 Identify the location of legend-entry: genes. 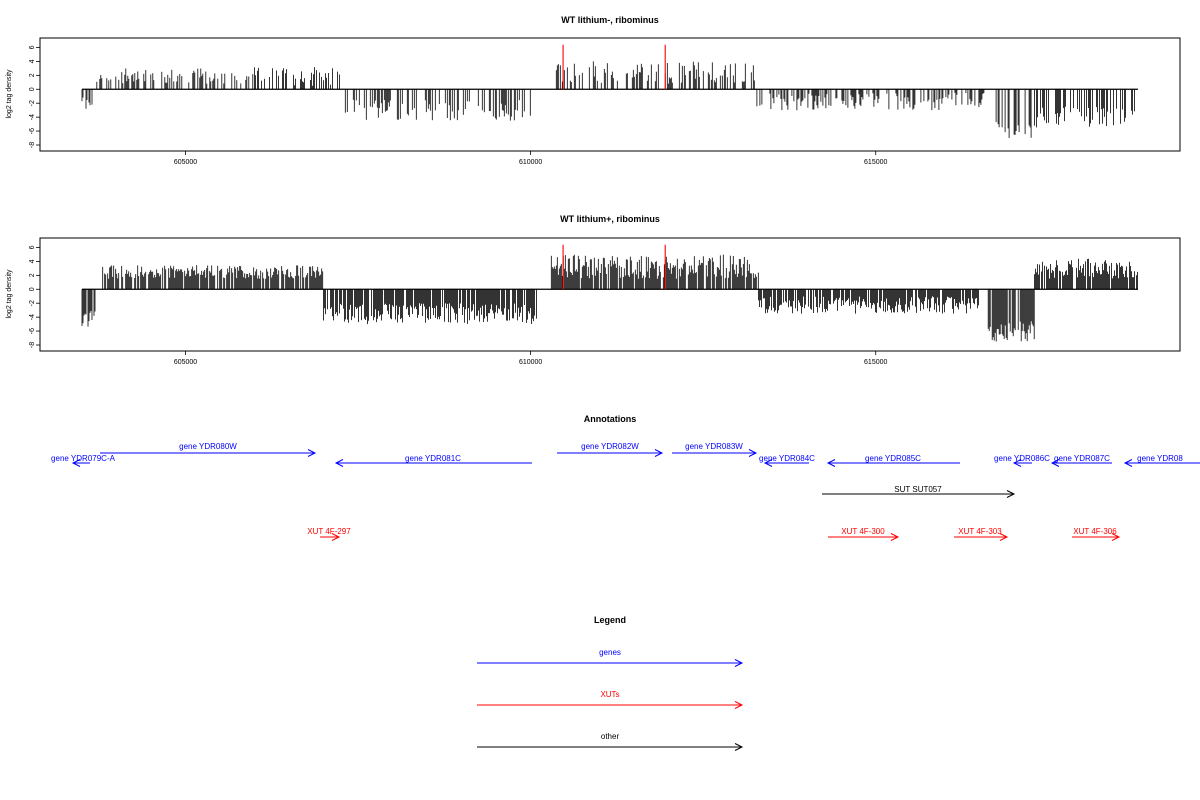
(610, 657).